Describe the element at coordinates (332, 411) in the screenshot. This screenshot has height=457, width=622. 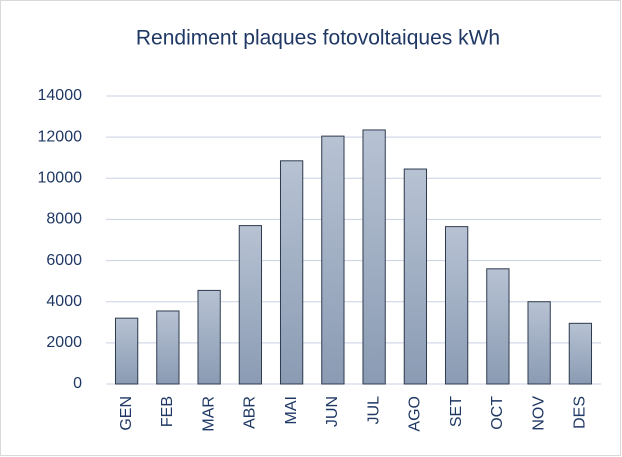
I see `x-tick-label: JUN` at that location.